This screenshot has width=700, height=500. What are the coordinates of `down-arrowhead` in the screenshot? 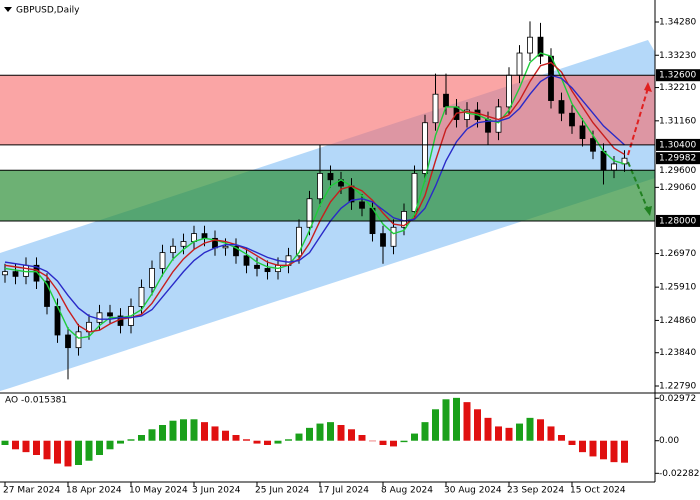 It's located at (648, 211).